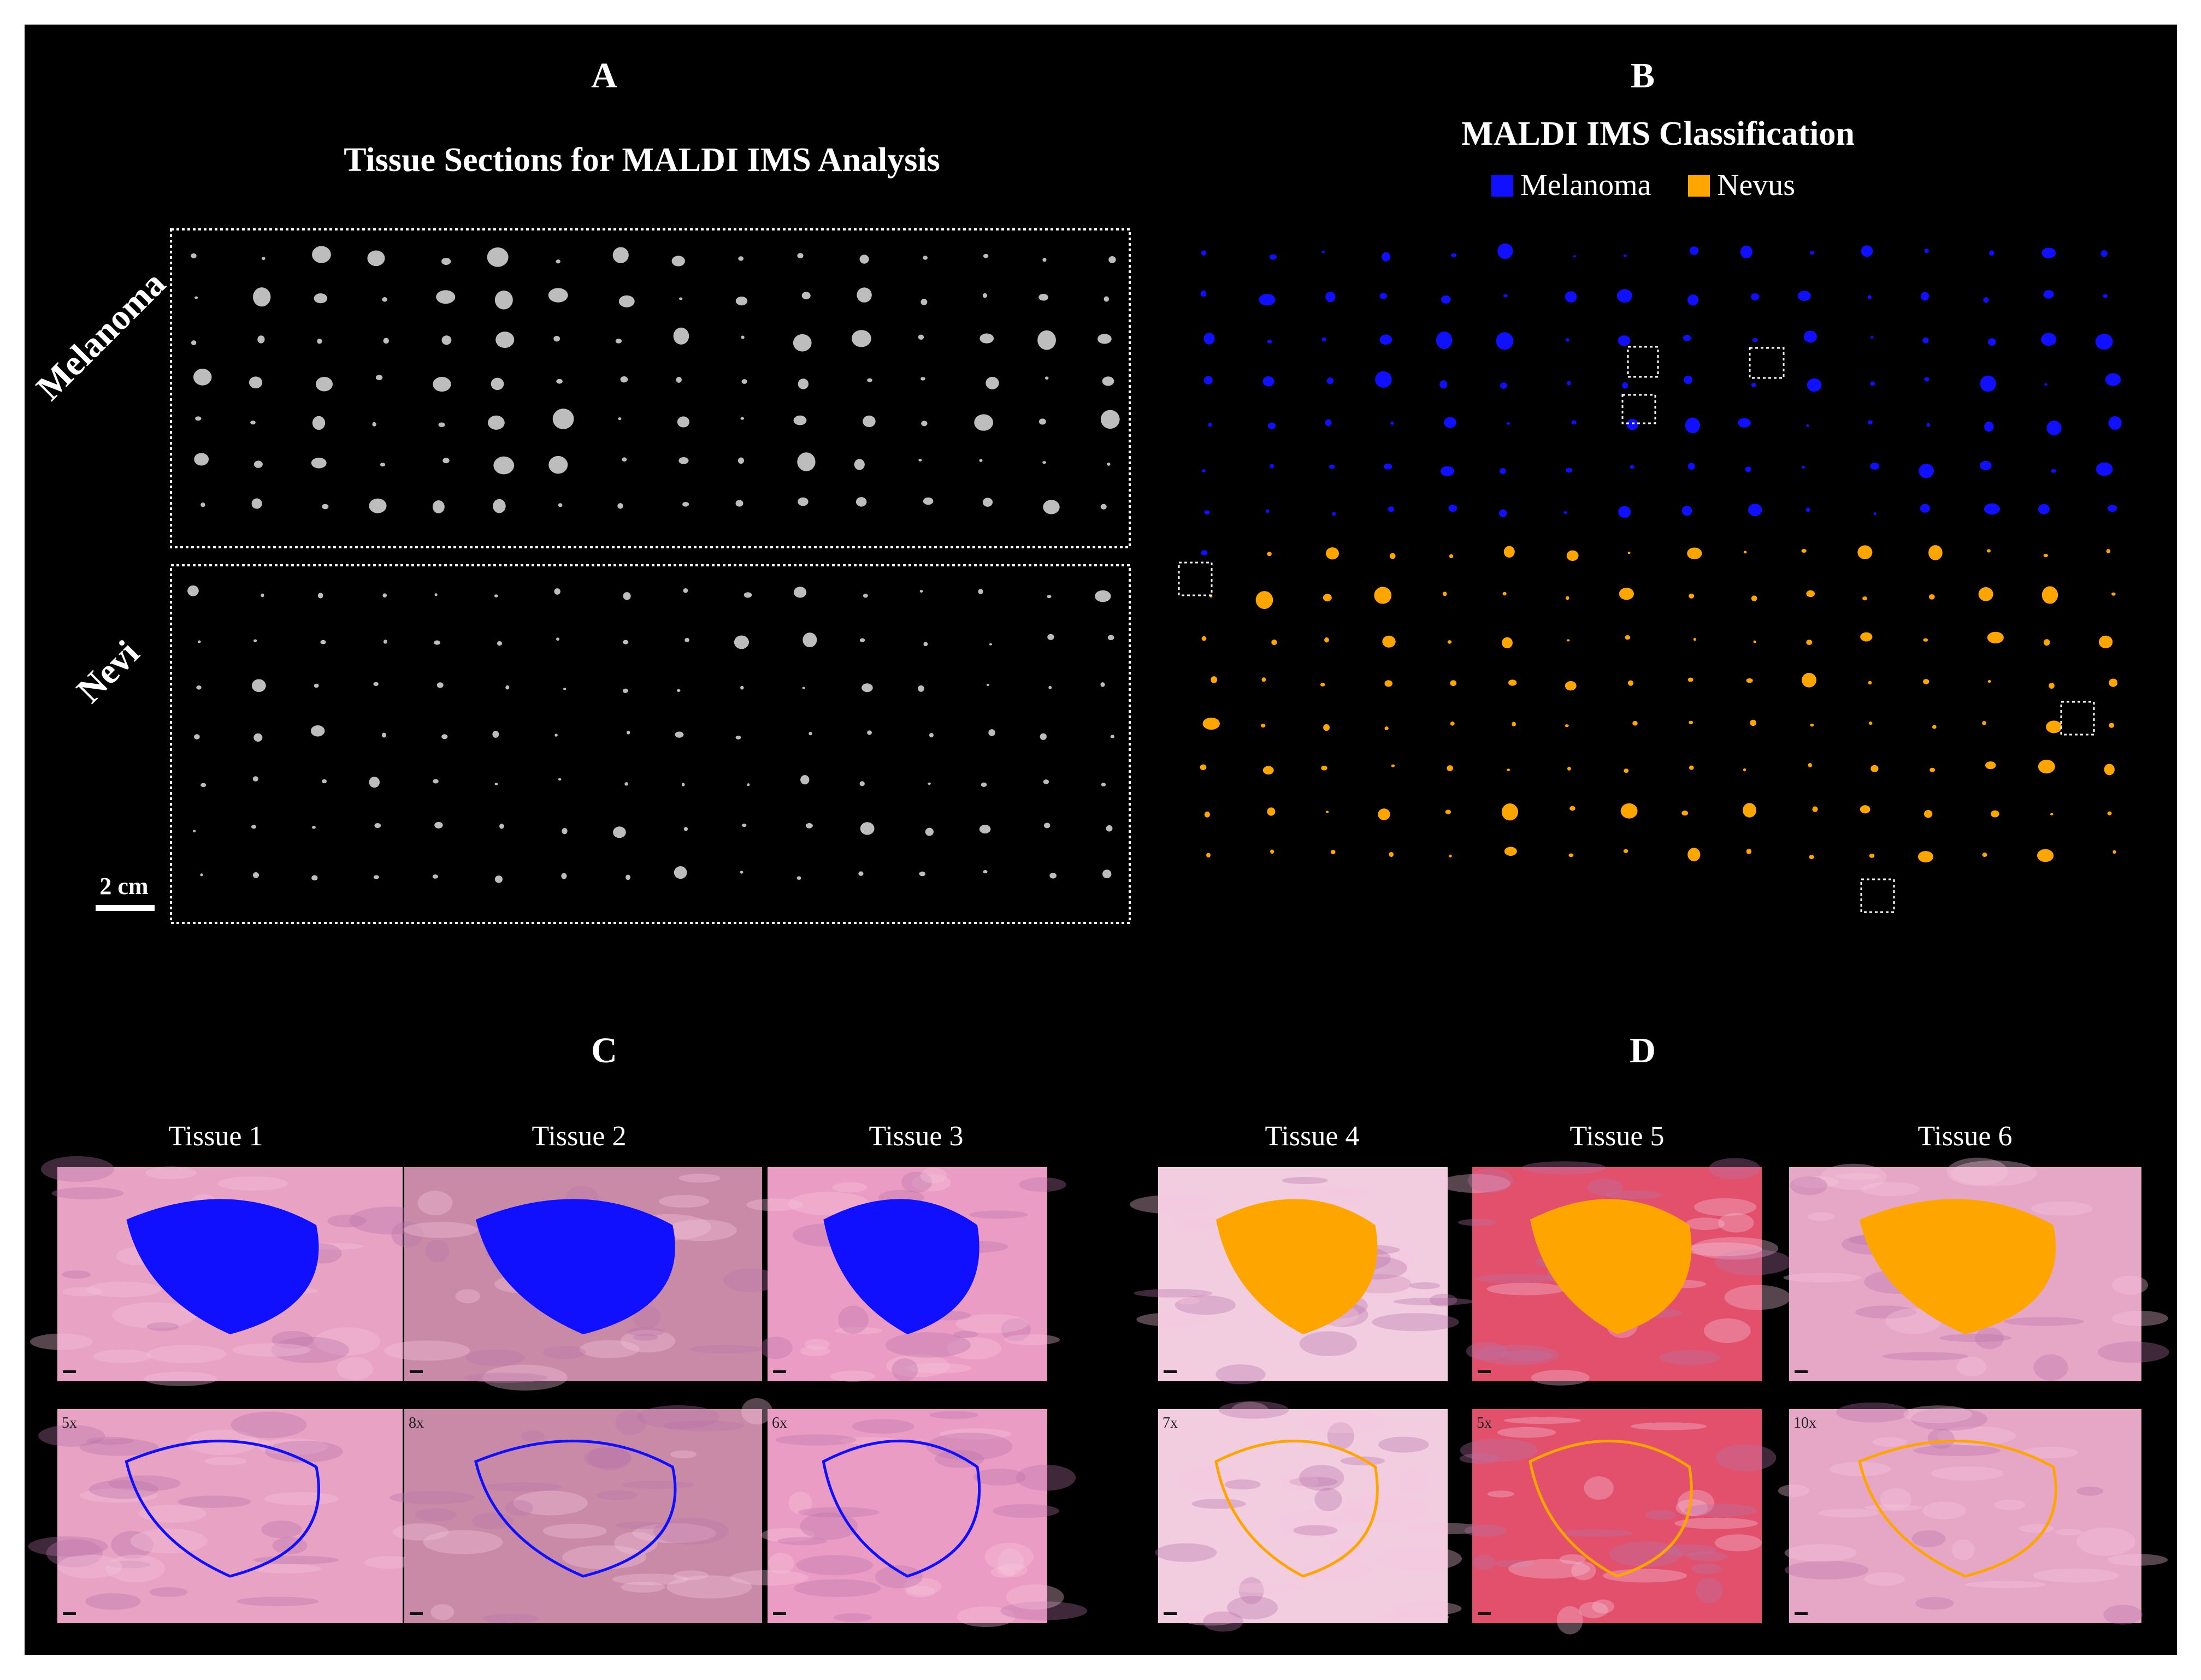  I want to click on tissue-4-overlay-image, so click(1302, 1276).